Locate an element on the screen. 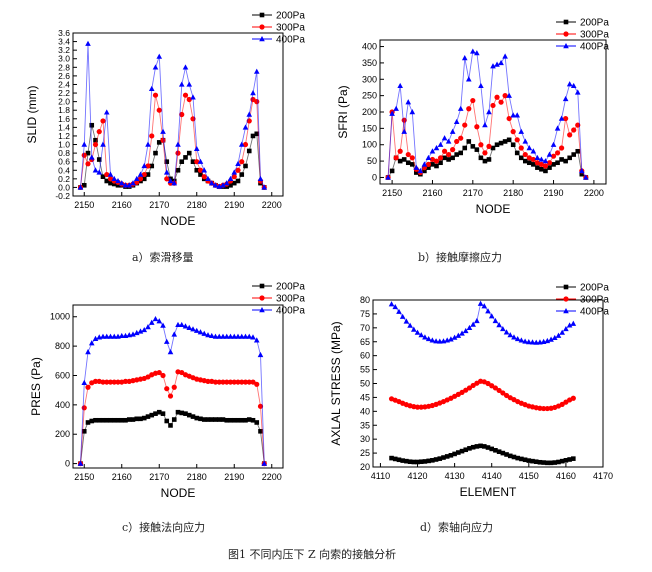 Image resolution: width=652 pixels, height=572 pixels. y-tick-label: 3.0 is located at coordinates (64, 59).